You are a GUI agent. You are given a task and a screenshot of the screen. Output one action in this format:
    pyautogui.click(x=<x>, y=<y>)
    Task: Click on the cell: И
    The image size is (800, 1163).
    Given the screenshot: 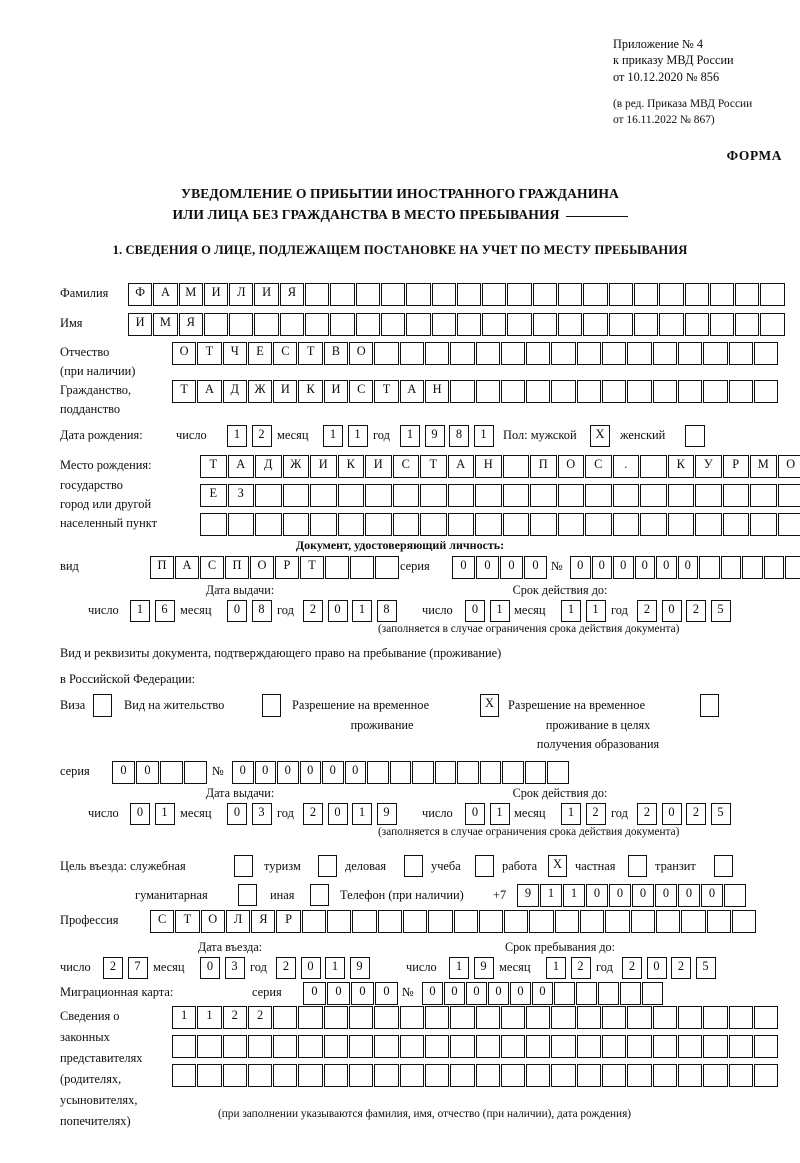 What is the action you would take?
    pyautogui.click(x=266, y=294)
    